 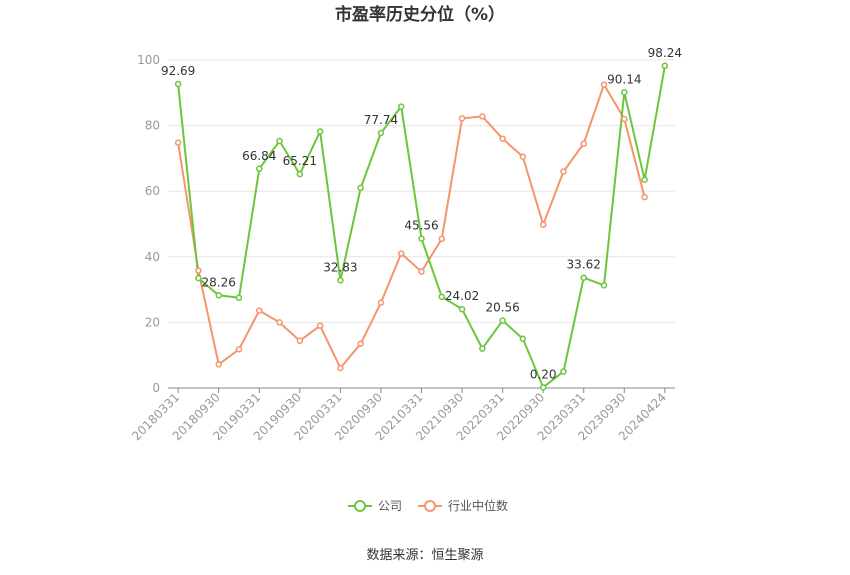 I want to click on y-tick-label: 60, so click(x=152, y=191).